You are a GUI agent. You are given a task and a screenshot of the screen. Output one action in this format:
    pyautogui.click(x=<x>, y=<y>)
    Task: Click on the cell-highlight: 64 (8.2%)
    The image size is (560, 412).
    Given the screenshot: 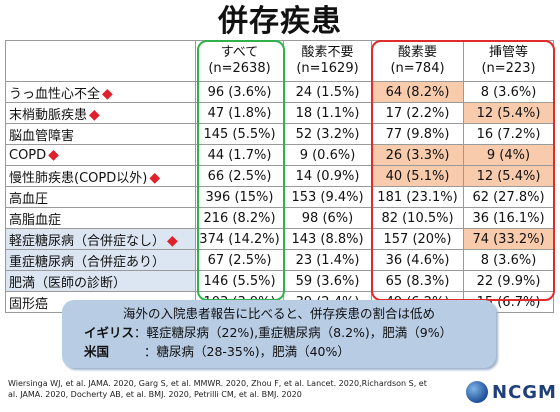 What is the action you would take?
    pyautogui.click(x=417, y=92)
    